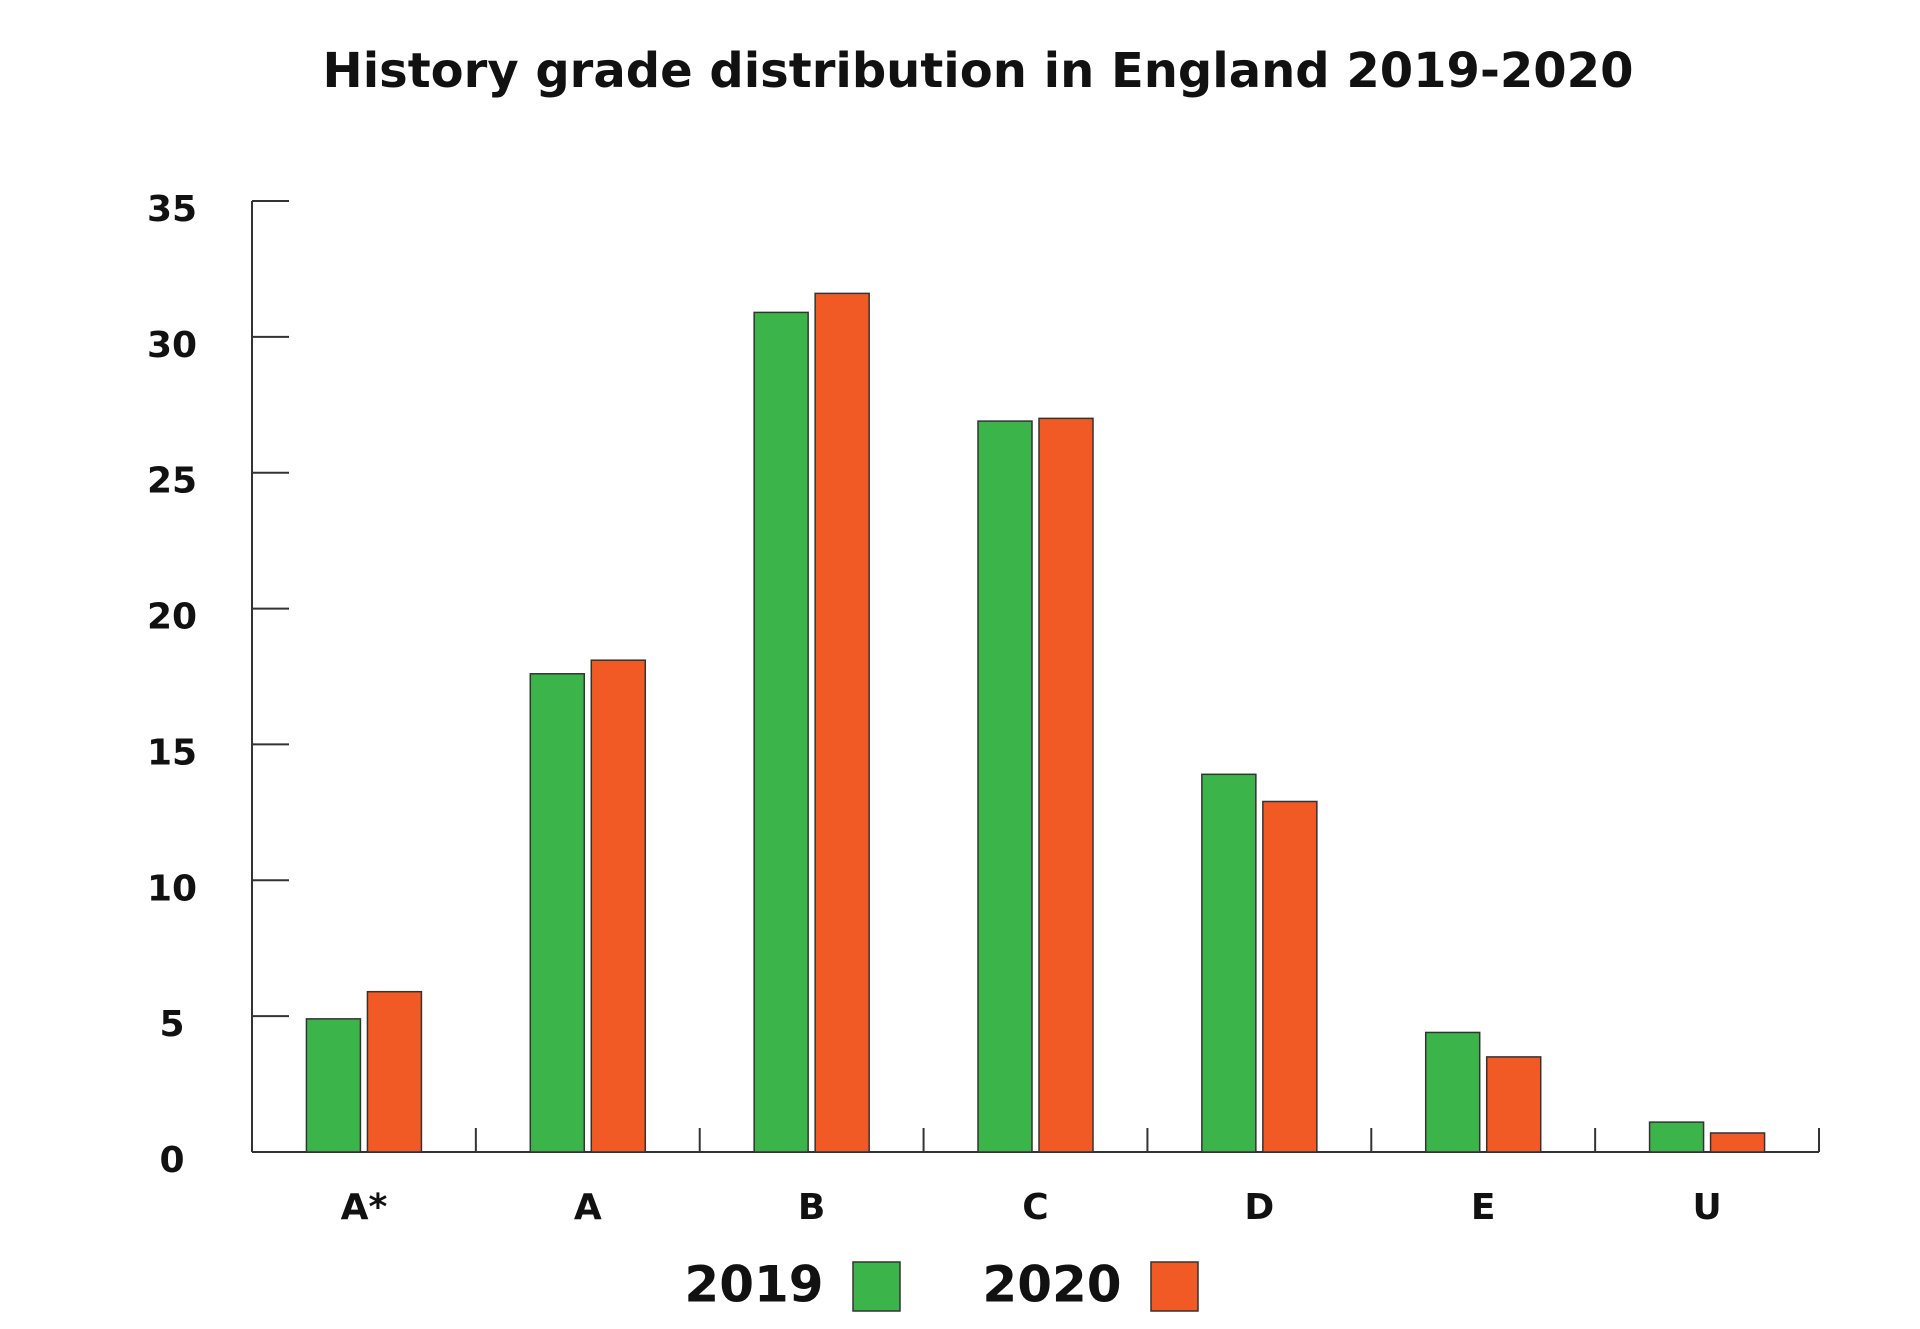 This screenshot has height=1329, width=1920. Describe the element at coordinates (172, 345) in the screenshot. I see `y-tick-label: 30` at that location.